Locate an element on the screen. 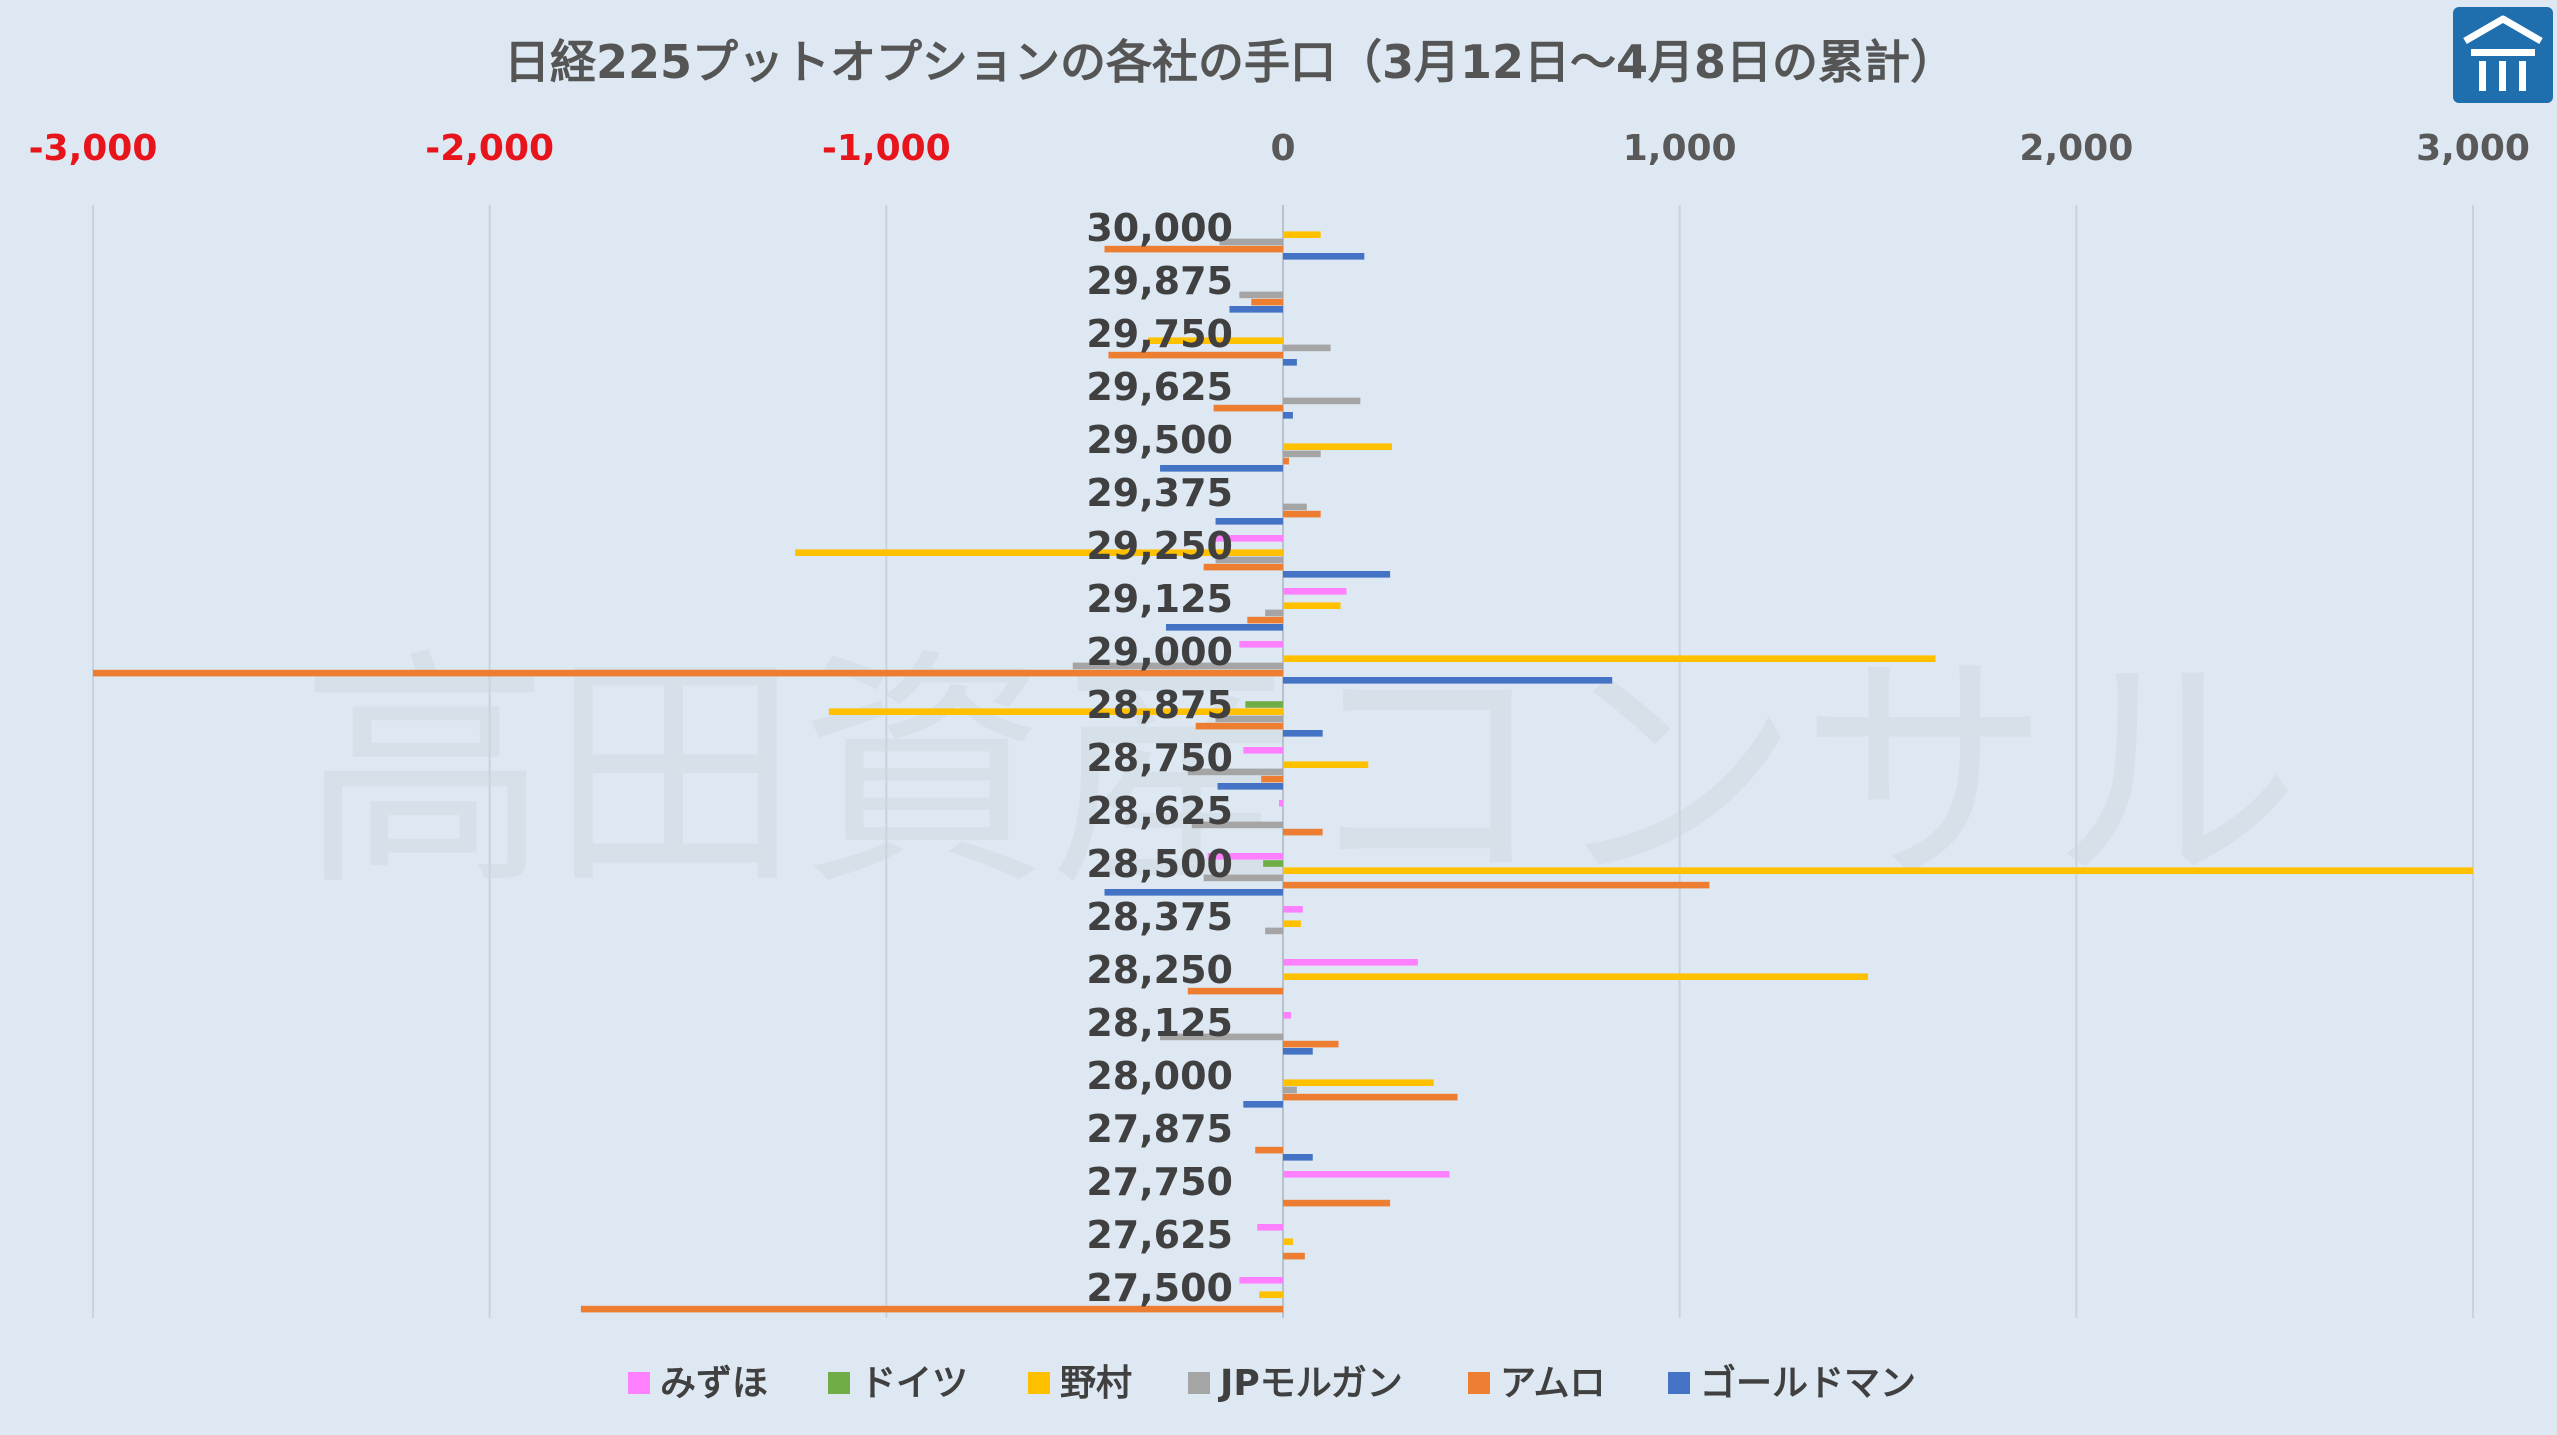 The image size is (2557, 1435). category-label: 29,500 is located at coordinates (1159, 440).